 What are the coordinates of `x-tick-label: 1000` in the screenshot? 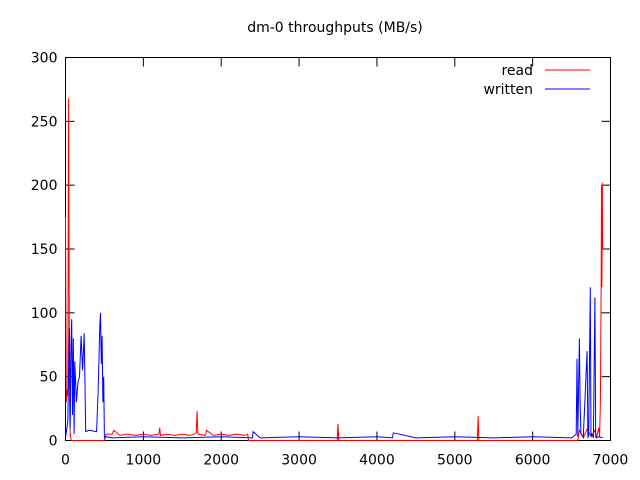 It's located at (144, 461).